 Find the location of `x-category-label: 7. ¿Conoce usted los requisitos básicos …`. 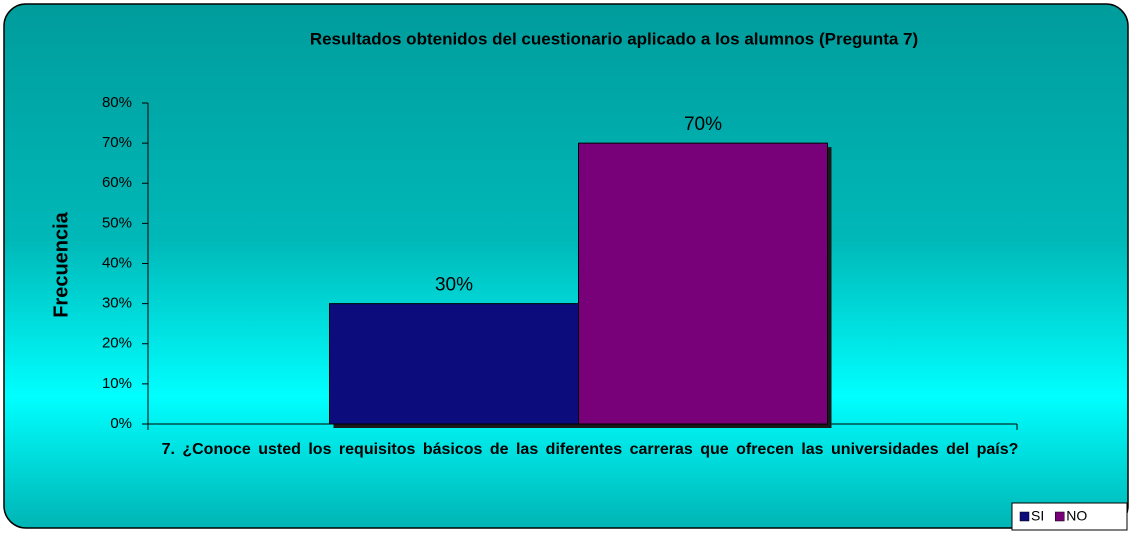

x-category-label: 7. ¿Conoce usted los requisitos básicos … is located at coordinates (590, 449).